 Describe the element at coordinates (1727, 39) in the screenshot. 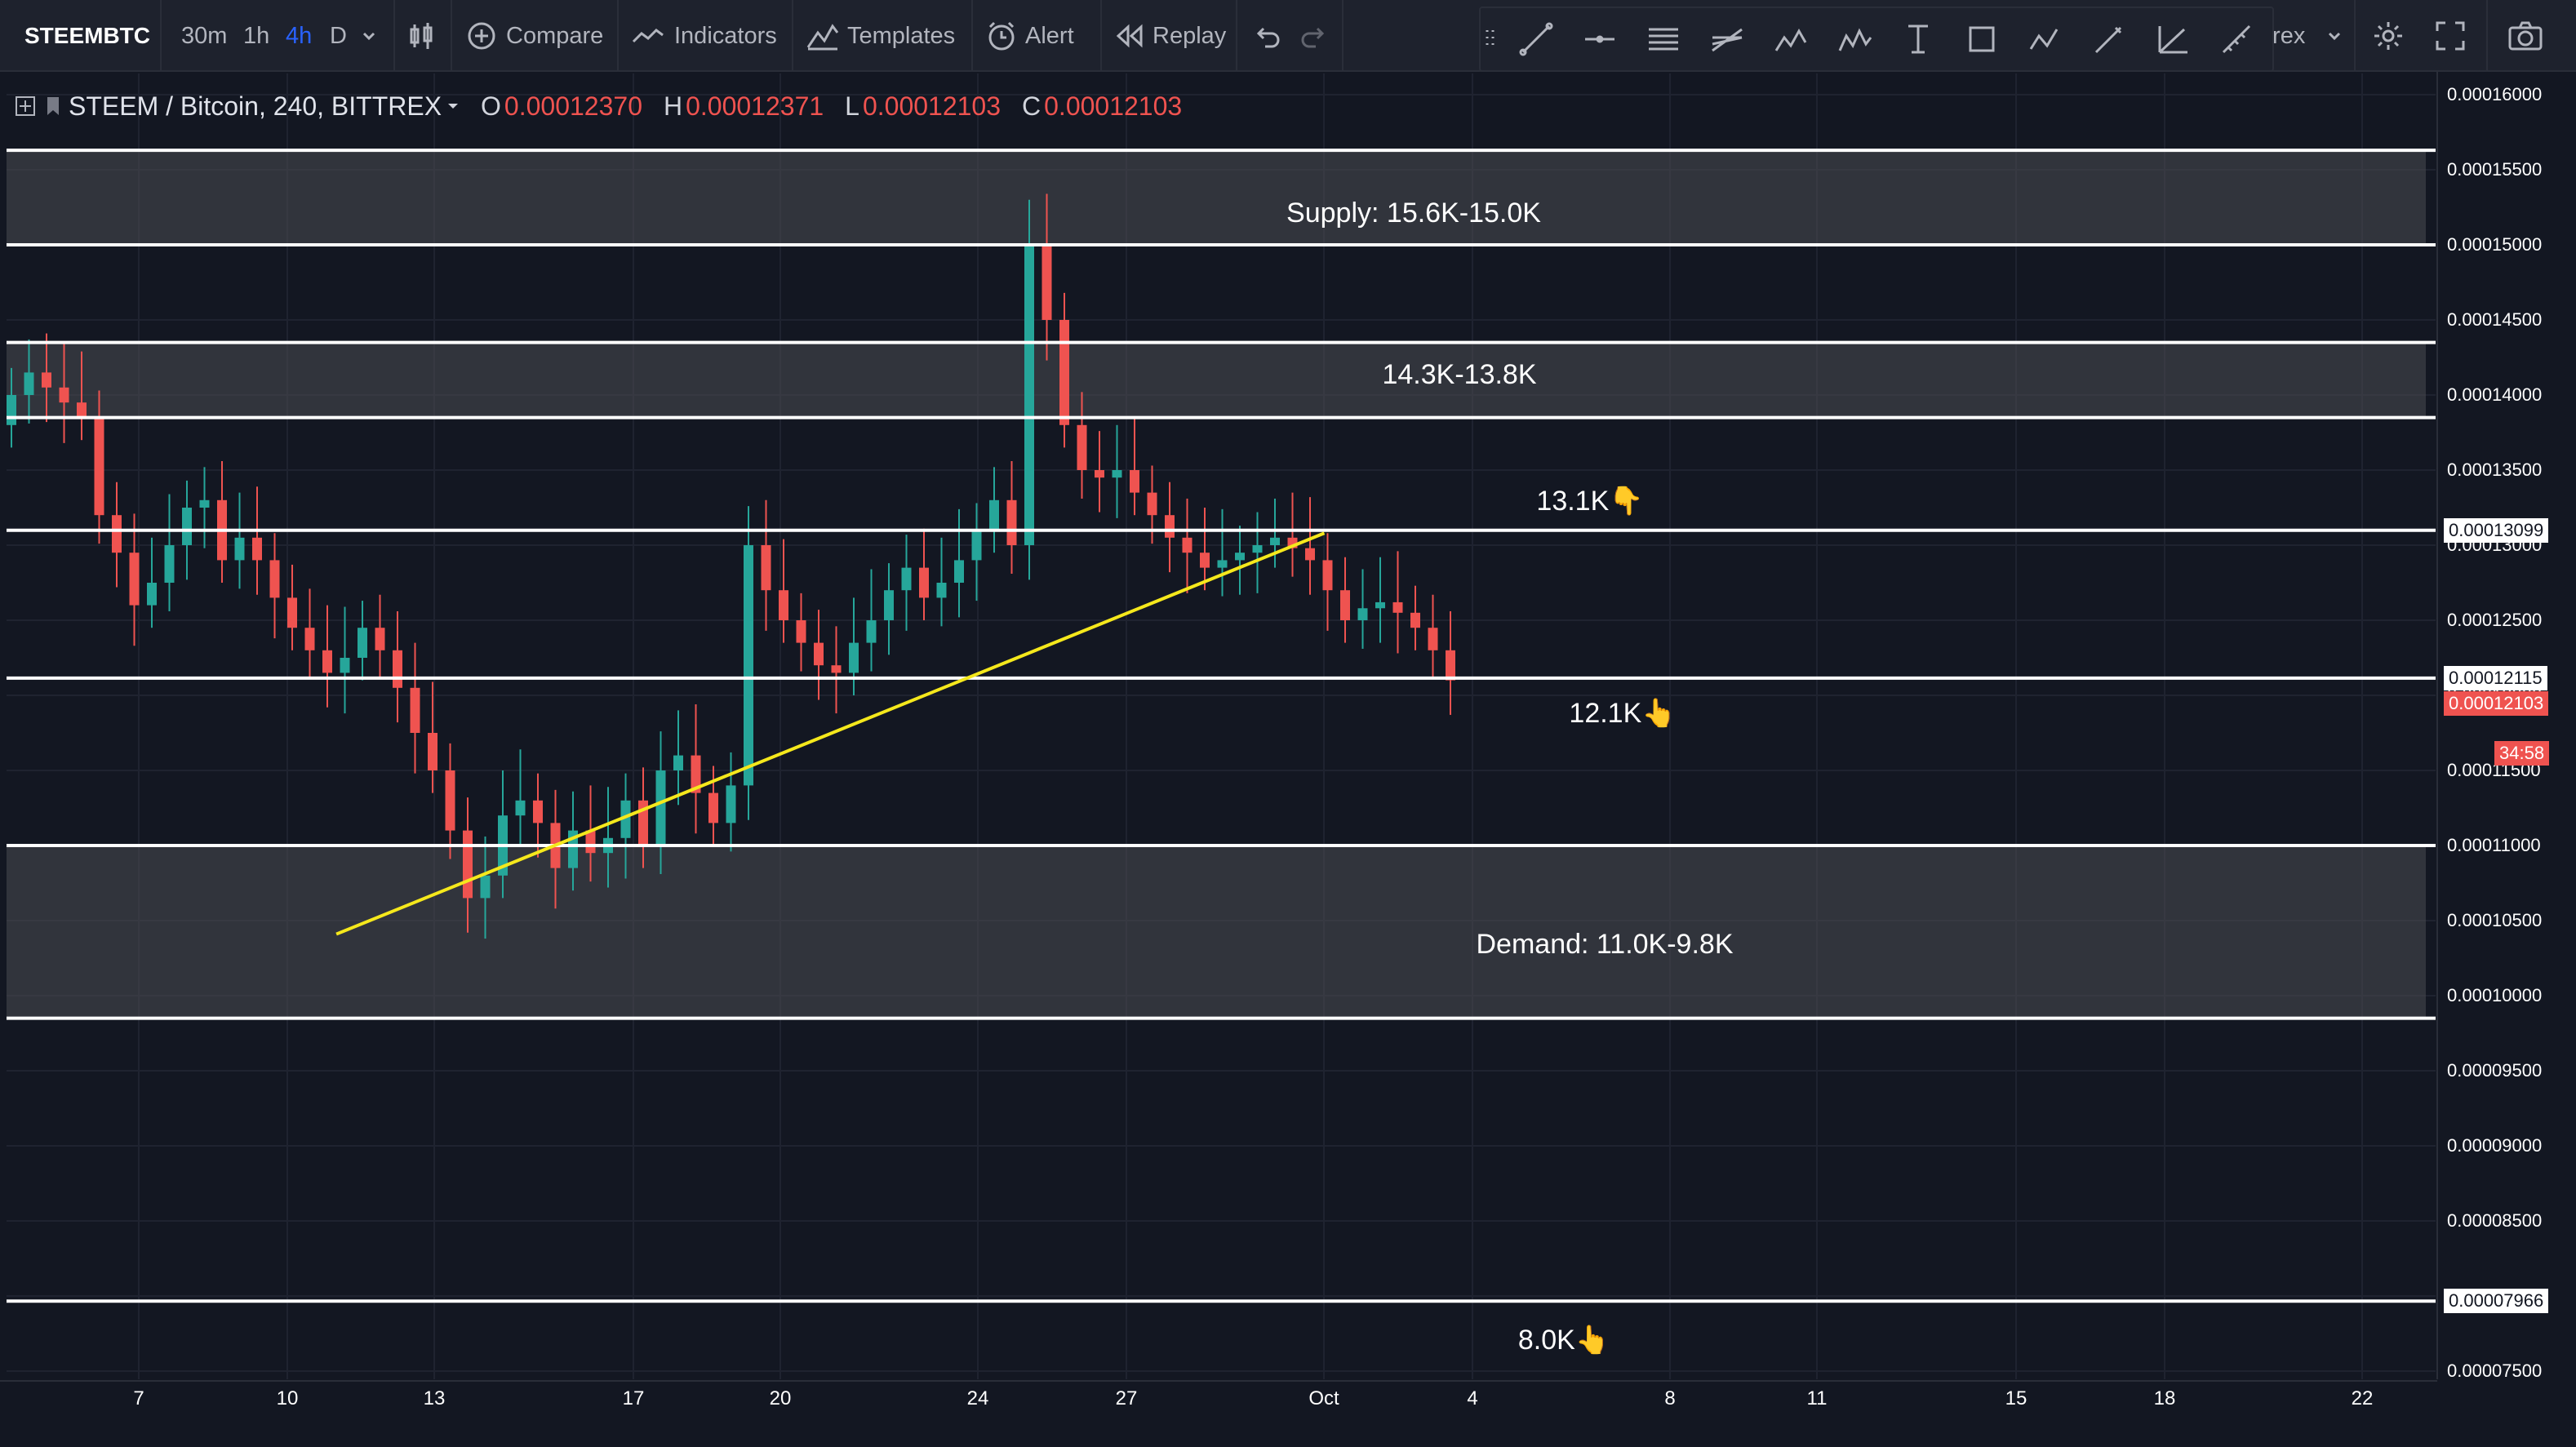

I see `pitchfork-tool-icon` at that location.